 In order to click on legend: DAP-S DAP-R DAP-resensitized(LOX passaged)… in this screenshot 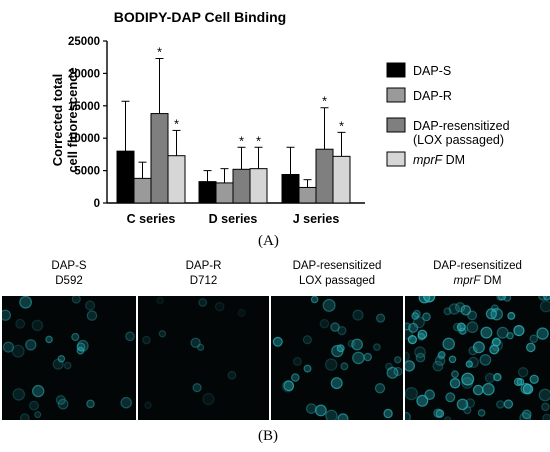, I will do `click(448, 114)`.